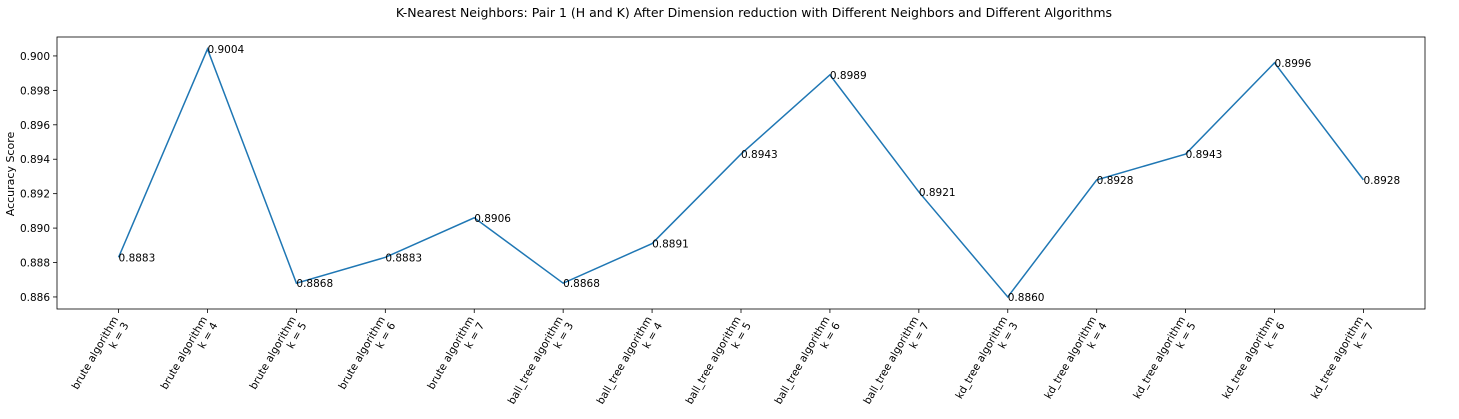 This screenshot has height=419, width=1459. What do you see at coordinates (225, 50) in the screenshot?
I see `data-label: 0.9004` at bounding box center [225, 50].